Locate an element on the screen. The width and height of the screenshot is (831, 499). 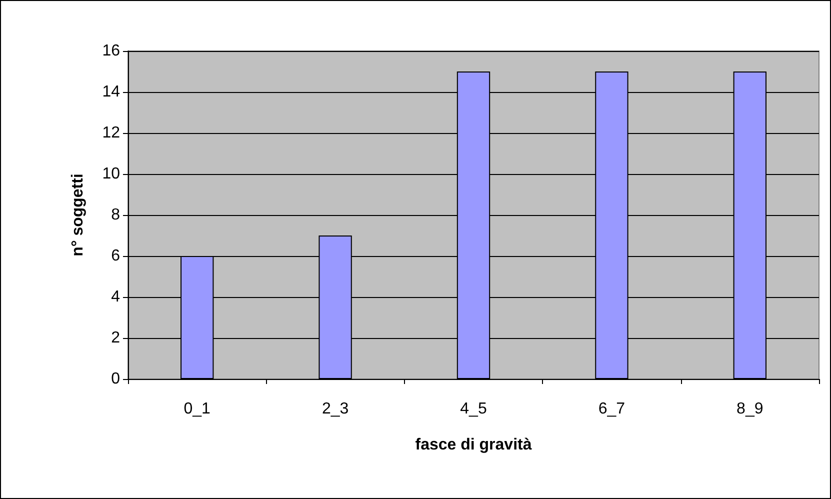
y-tick-label: 12 is located at coordinates (111, 133).